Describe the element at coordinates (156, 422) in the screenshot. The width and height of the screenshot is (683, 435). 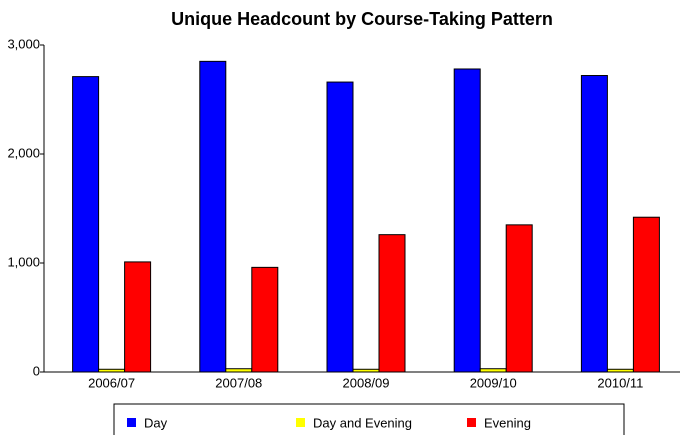
I see `legend-label: Day` at that location.